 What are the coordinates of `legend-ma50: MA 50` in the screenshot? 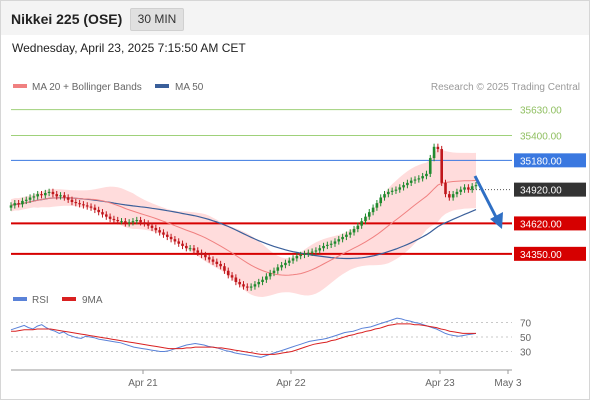 It's located at (179, 87).